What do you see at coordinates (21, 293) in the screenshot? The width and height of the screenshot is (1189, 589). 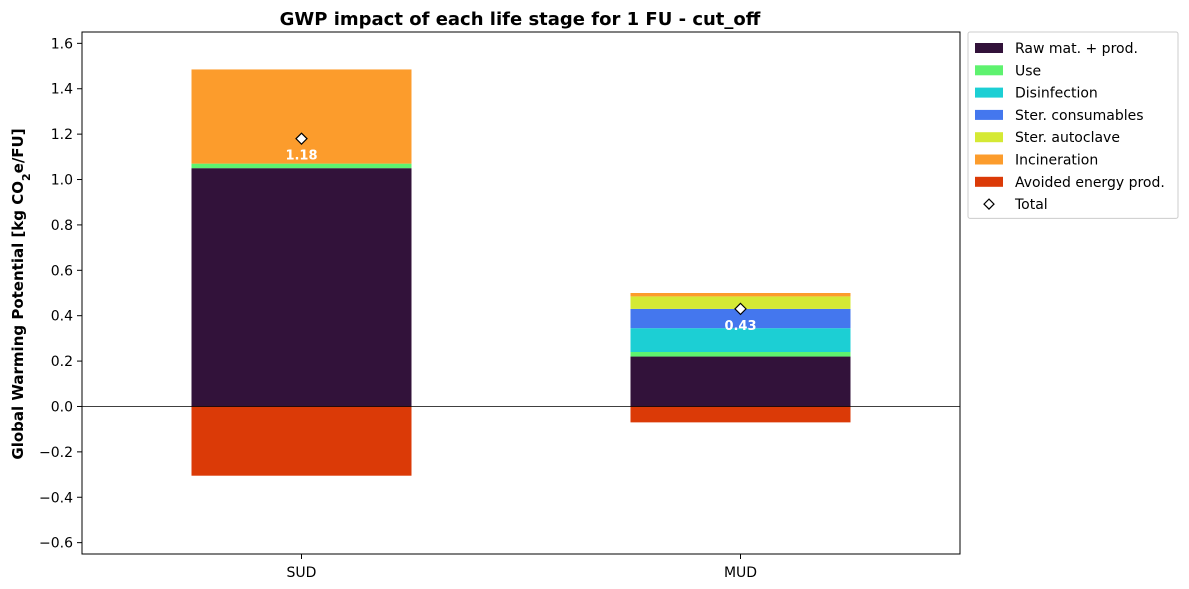 I see `y-axis-label: Global Warming Potential [kg CO2e/FU]` at bounding box center [21, 293].